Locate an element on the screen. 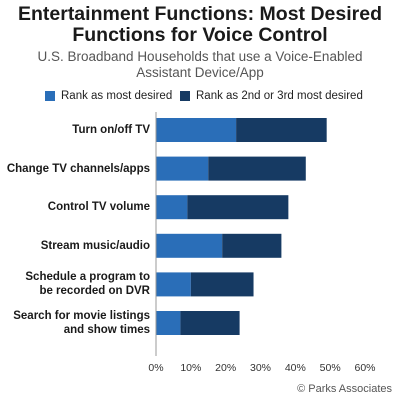 This screenshot has height=400, width=400. x-tick-label: 30% is located at coordinates (260, 368).